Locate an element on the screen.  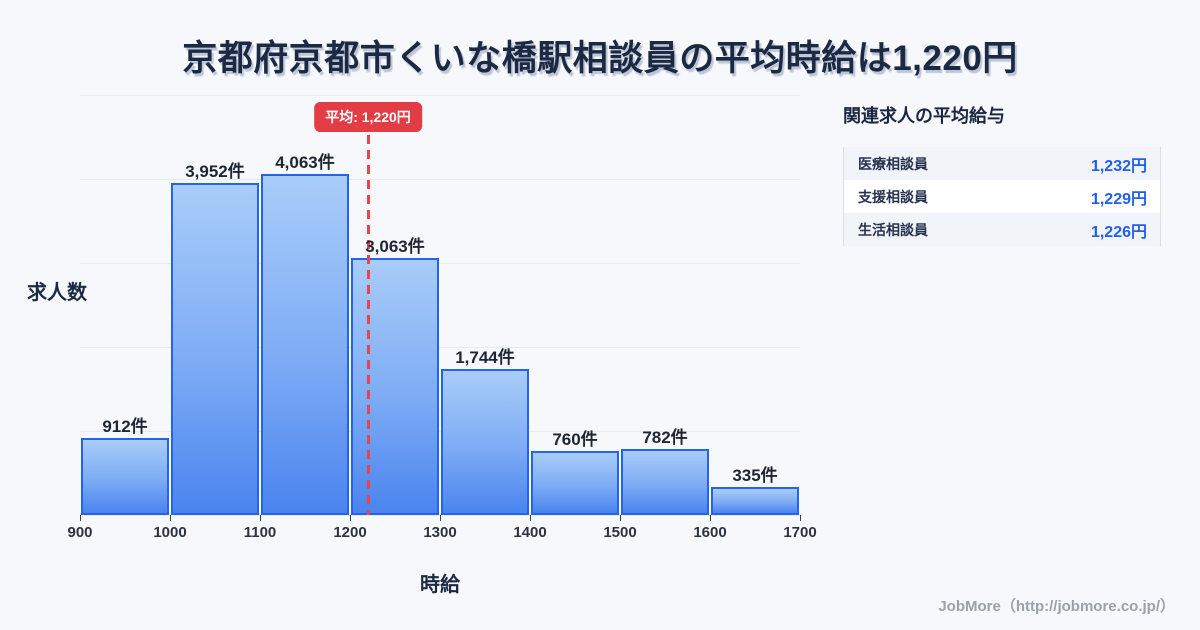
related-salary-table: 医療相談員 1,232円支援相談員 1,229円生活相談員 1,226円 is located at coordinates (1002, 196).